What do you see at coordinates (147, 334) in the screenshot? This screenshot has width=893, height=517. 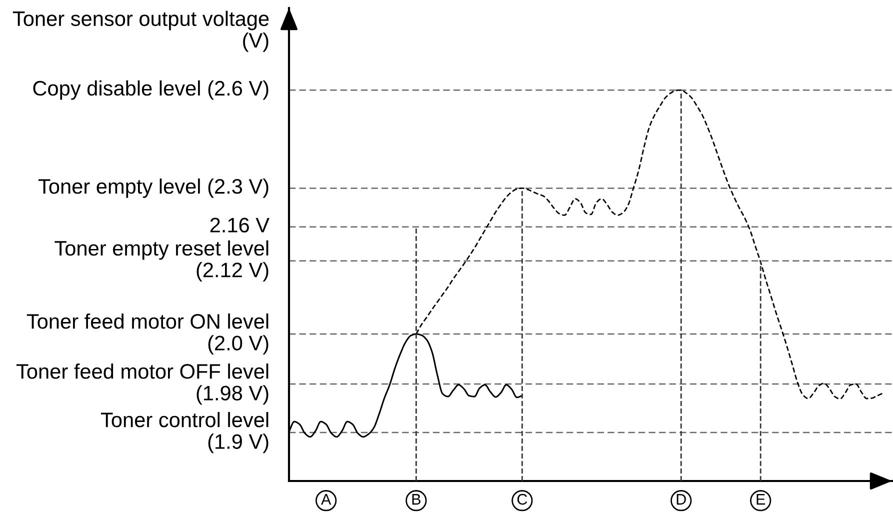 I see `ref-line-label: Toner feed motor ON level (2.0 V)` at bounding box center [147, 334].